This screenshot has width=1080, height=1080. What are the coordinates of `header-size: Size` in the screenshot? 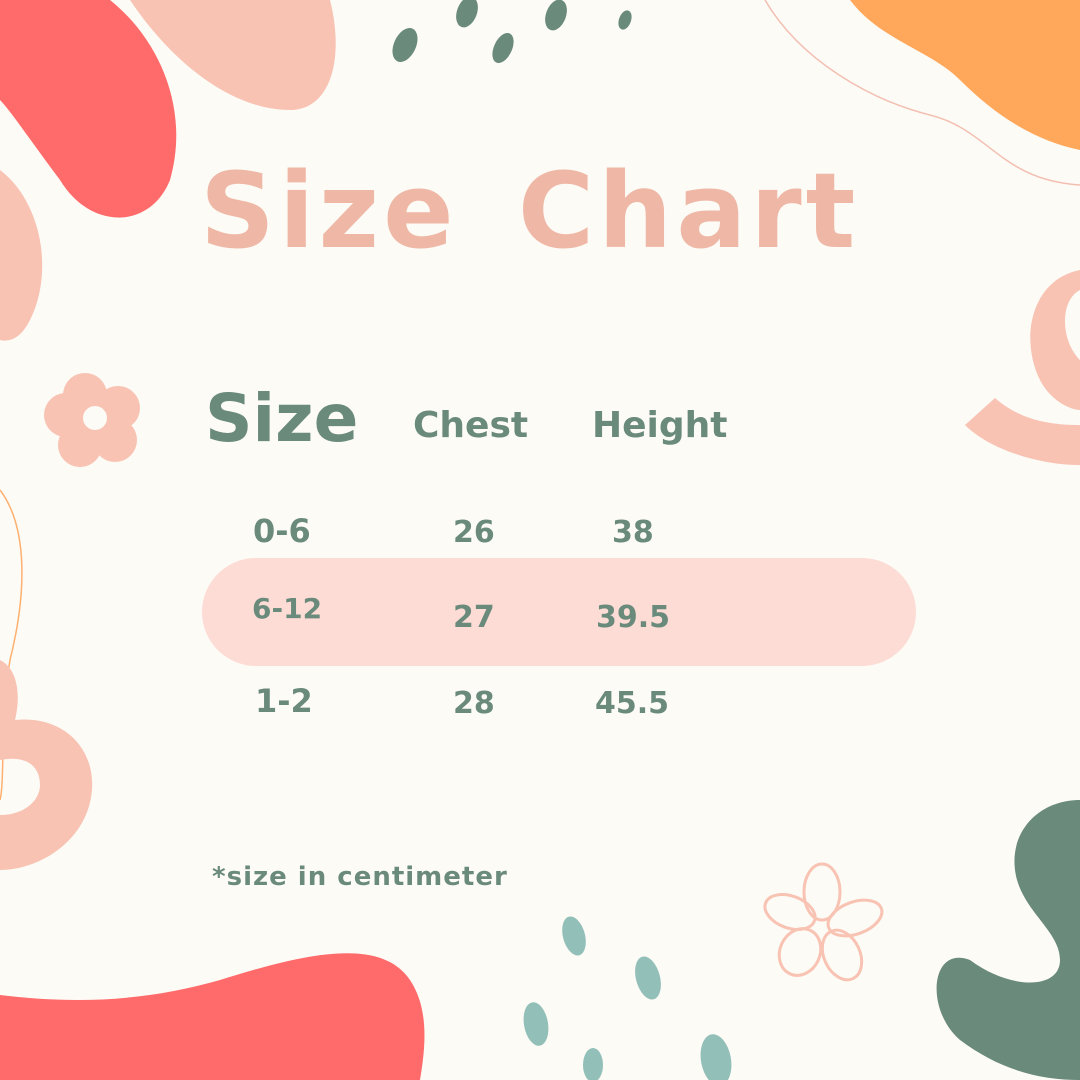 It's located at (282, 418).